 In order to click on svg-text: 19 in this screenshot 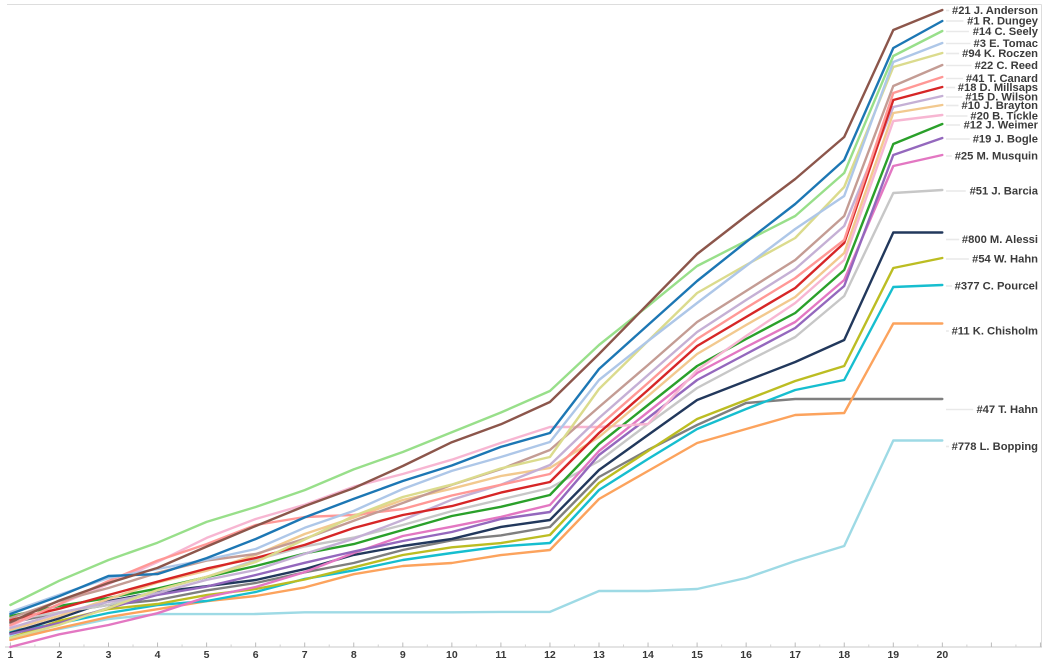, I will do `click(893, 655)`.